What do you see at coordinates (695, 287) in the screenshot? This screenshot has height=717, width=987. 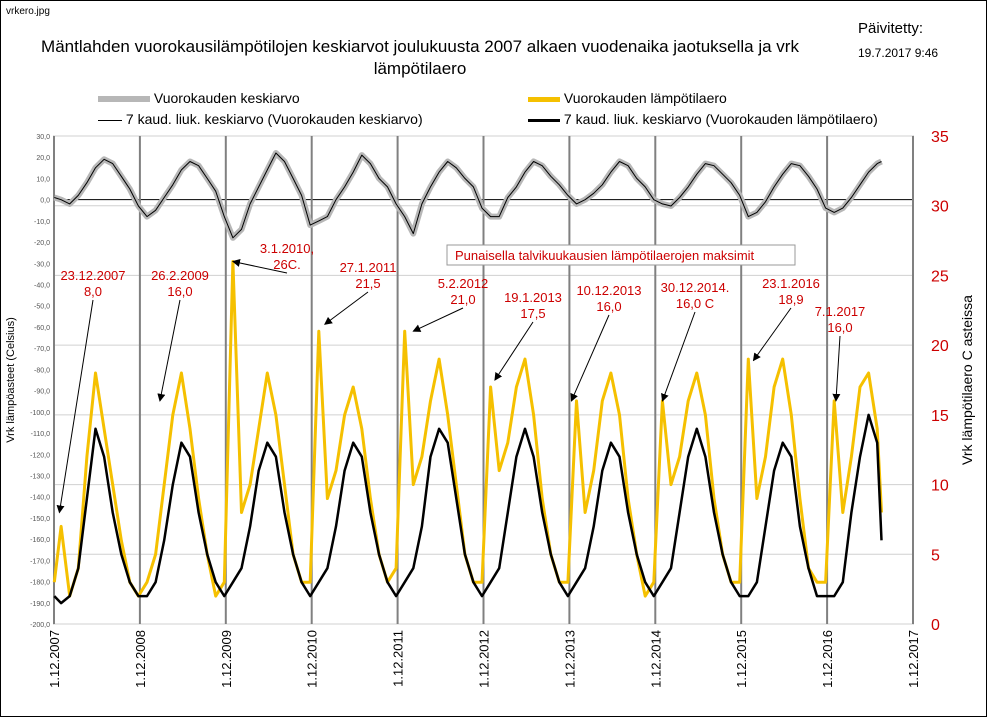 I see `annotation-date: 30.12.2014.` at bounding box center [695, 287].